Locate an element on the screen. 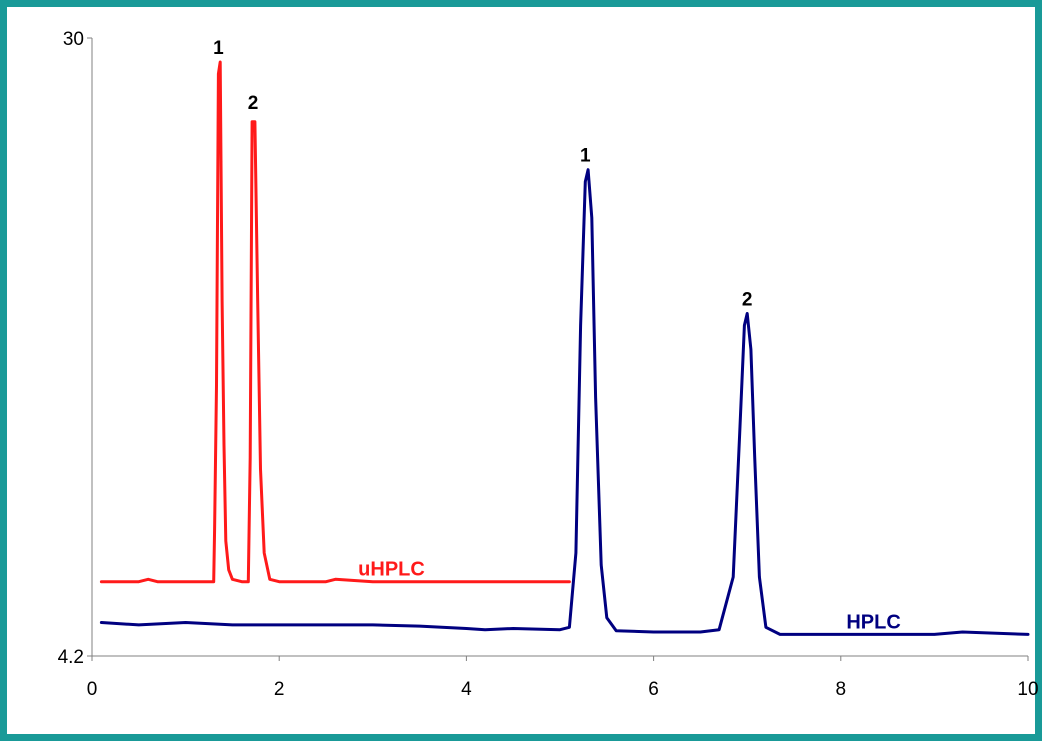 This screenshot has width=1042, height=741. x-tick-label: 0 is located at coordinates (92, 689).